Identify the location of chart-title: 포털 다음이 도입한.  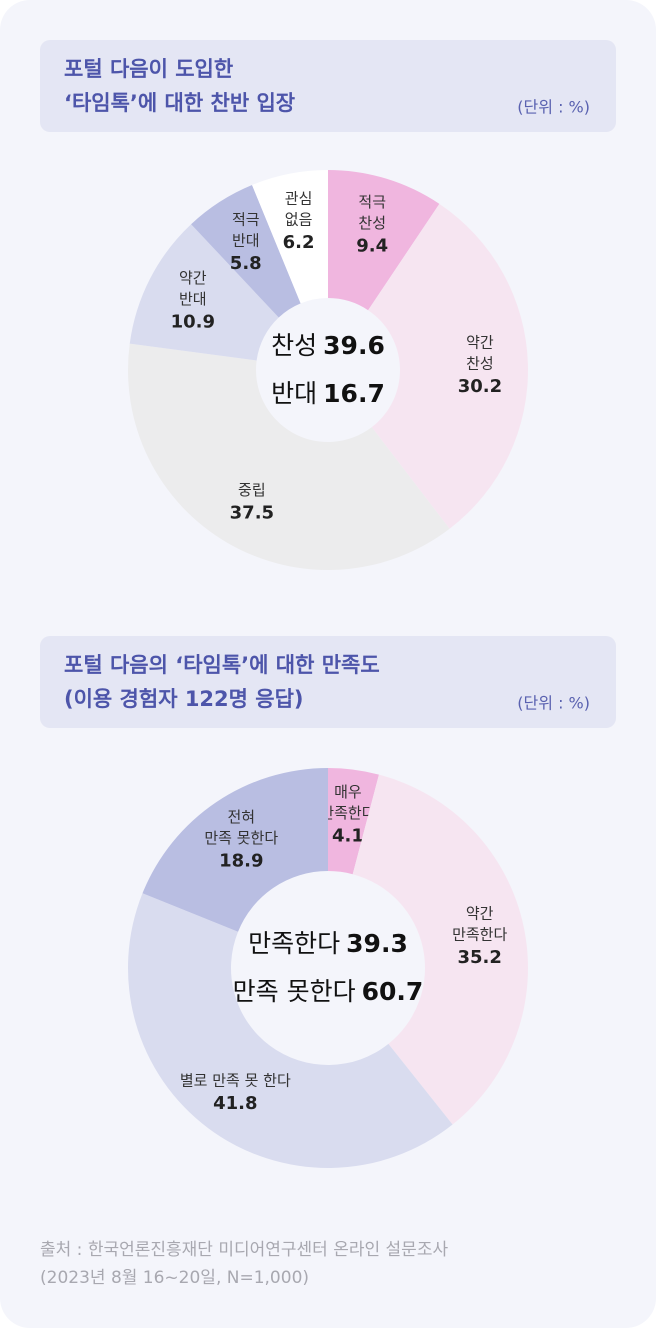
(148, 69).